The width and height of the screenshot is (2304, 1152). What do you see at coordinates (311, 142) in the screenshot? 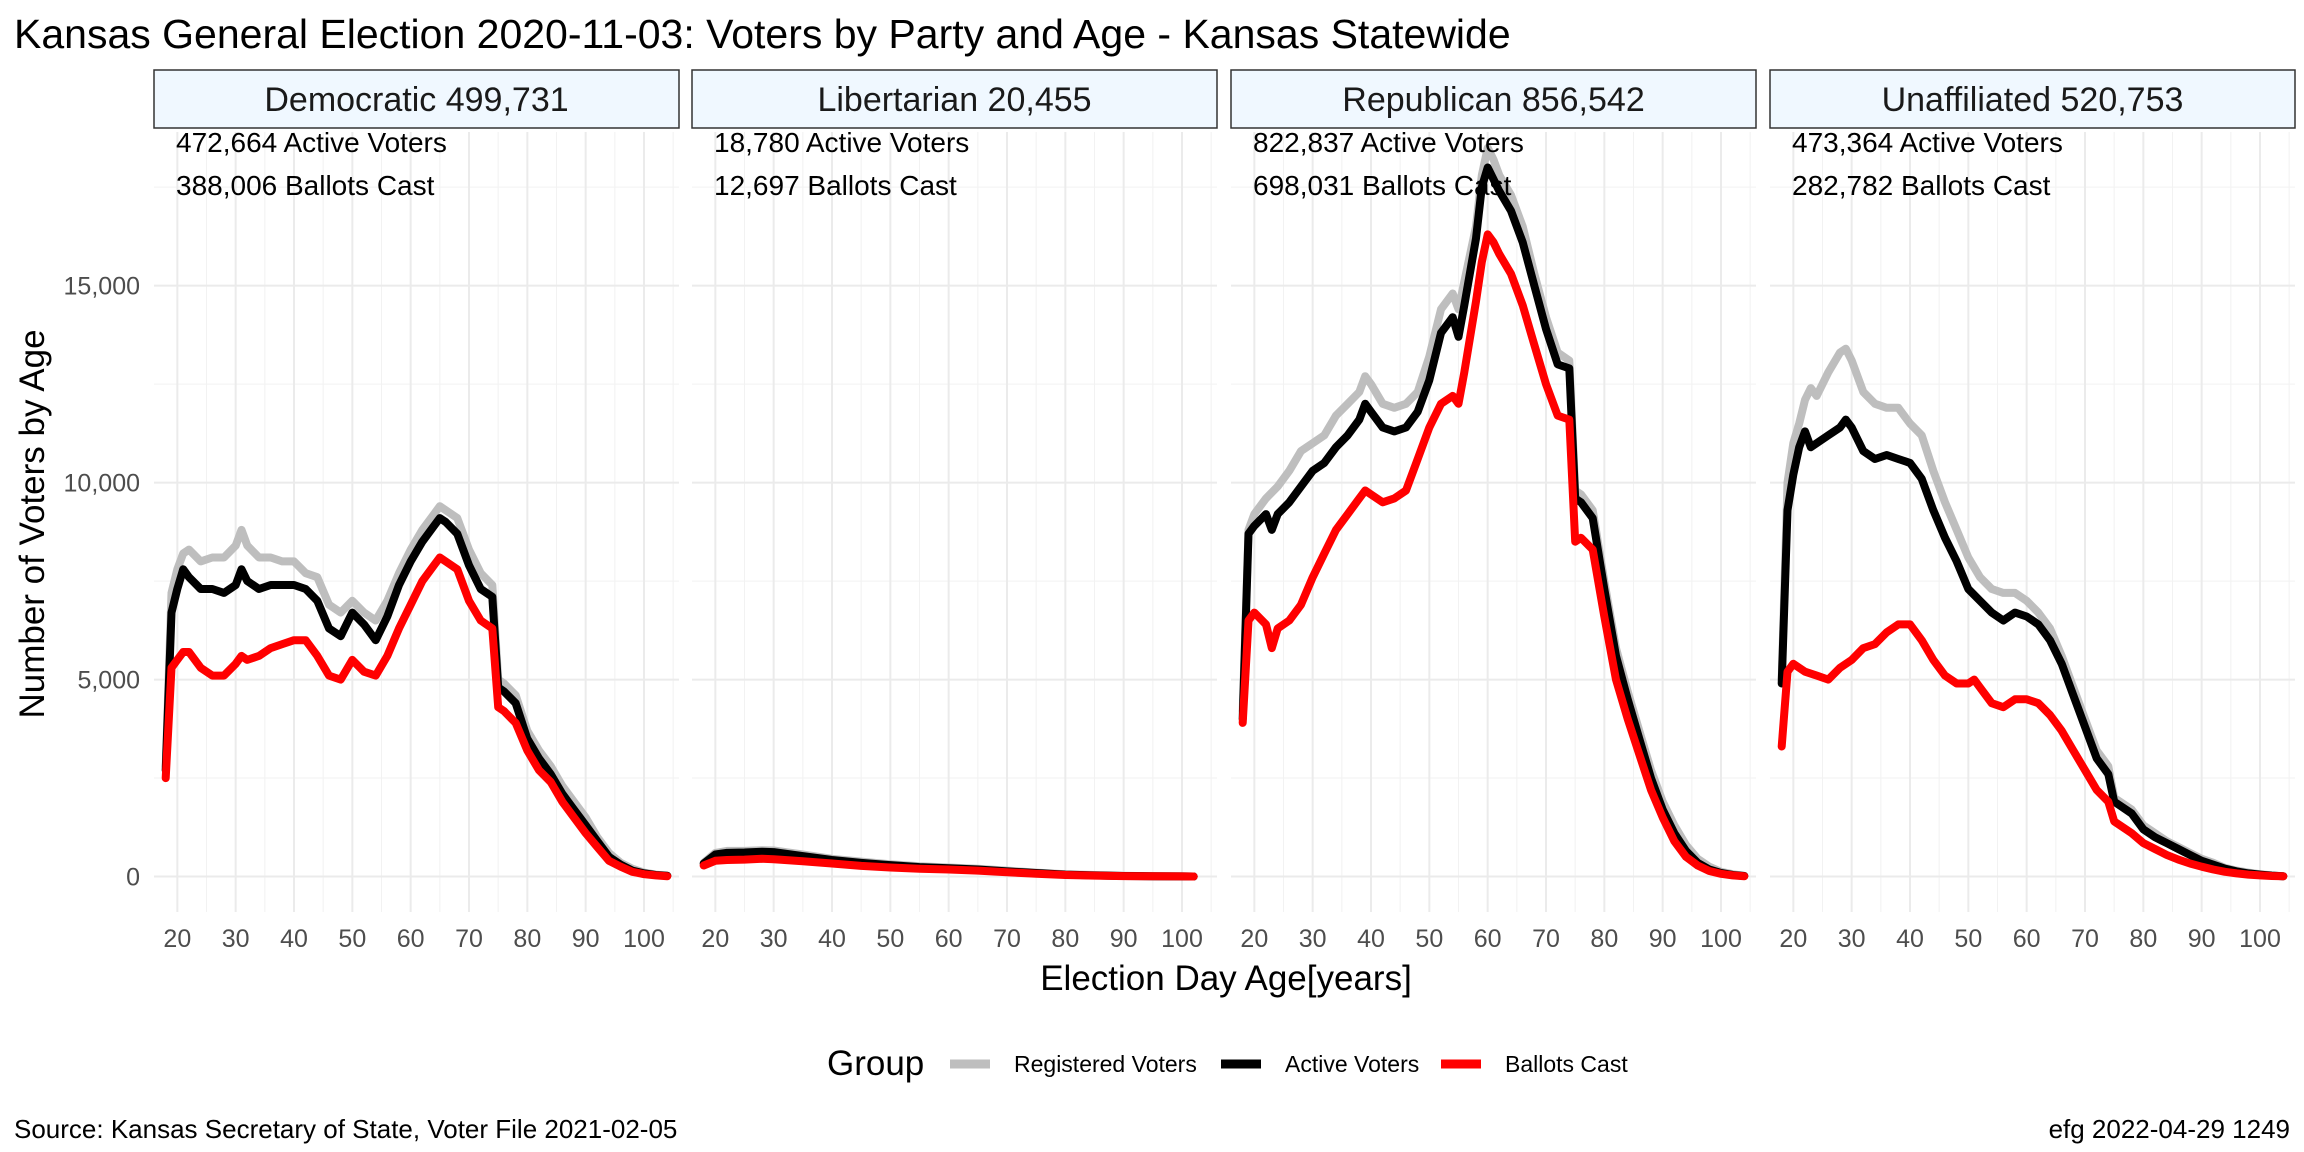
I see `panel-annotation: 472,664 Active Voters` at bounding box center [311, 142].